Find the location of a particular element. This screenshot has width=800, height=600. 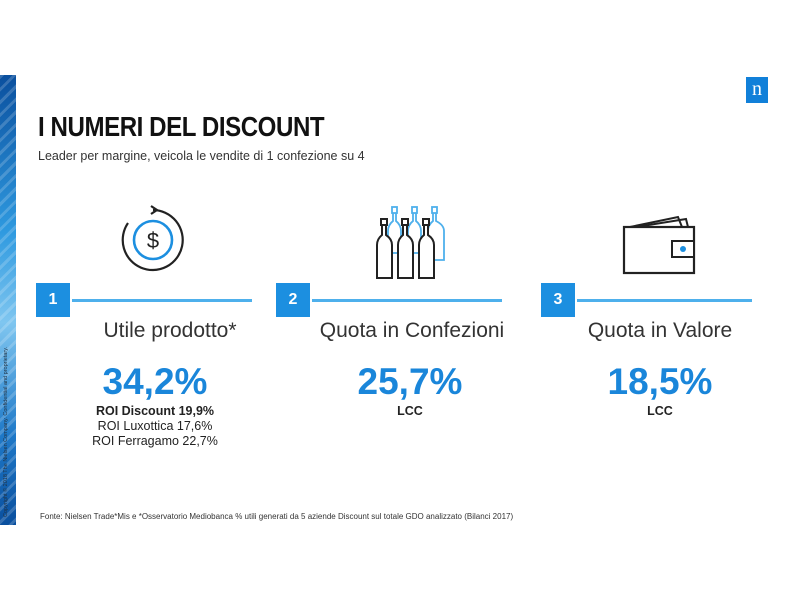

dollar-cycle-icon: $ is located at coordinates (152, 238).